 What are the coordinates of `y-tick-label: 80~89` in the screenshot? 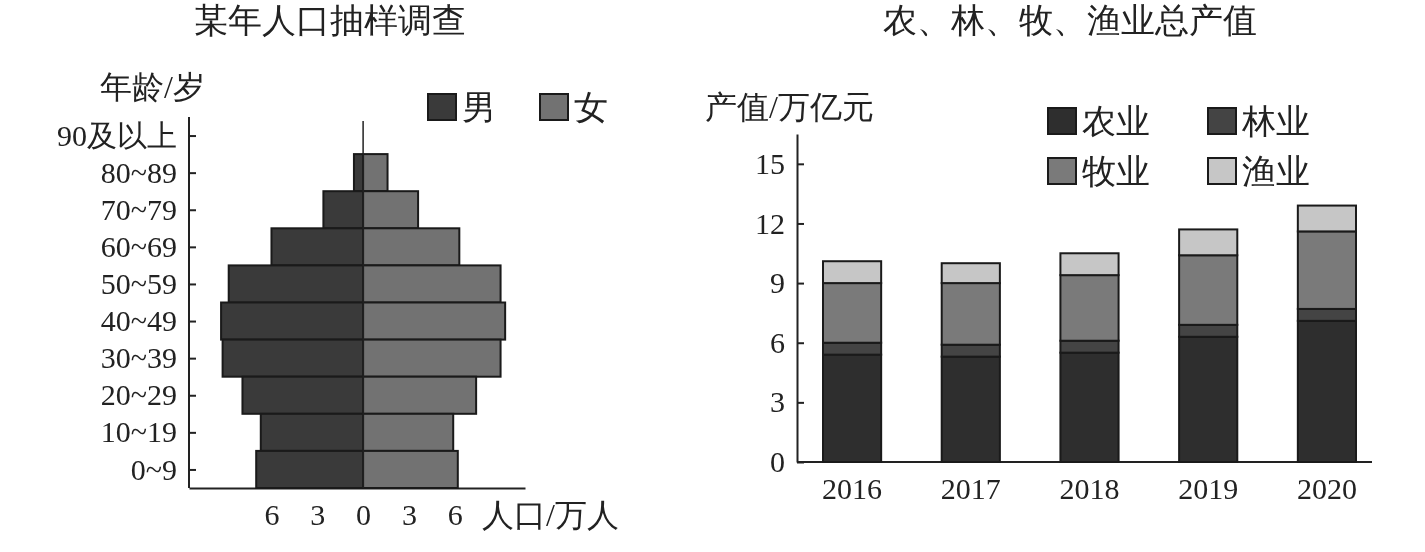 It's located at (138, 172).